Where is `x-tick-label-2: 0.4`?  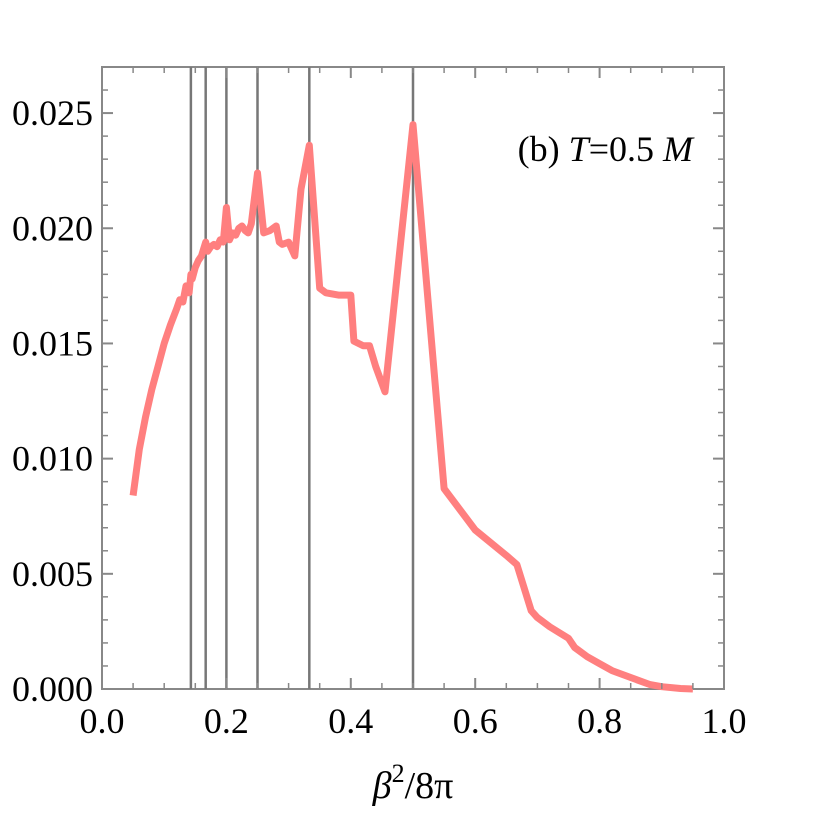
x-tick-label-2: 0.4 is located at coordinates (350, 721).